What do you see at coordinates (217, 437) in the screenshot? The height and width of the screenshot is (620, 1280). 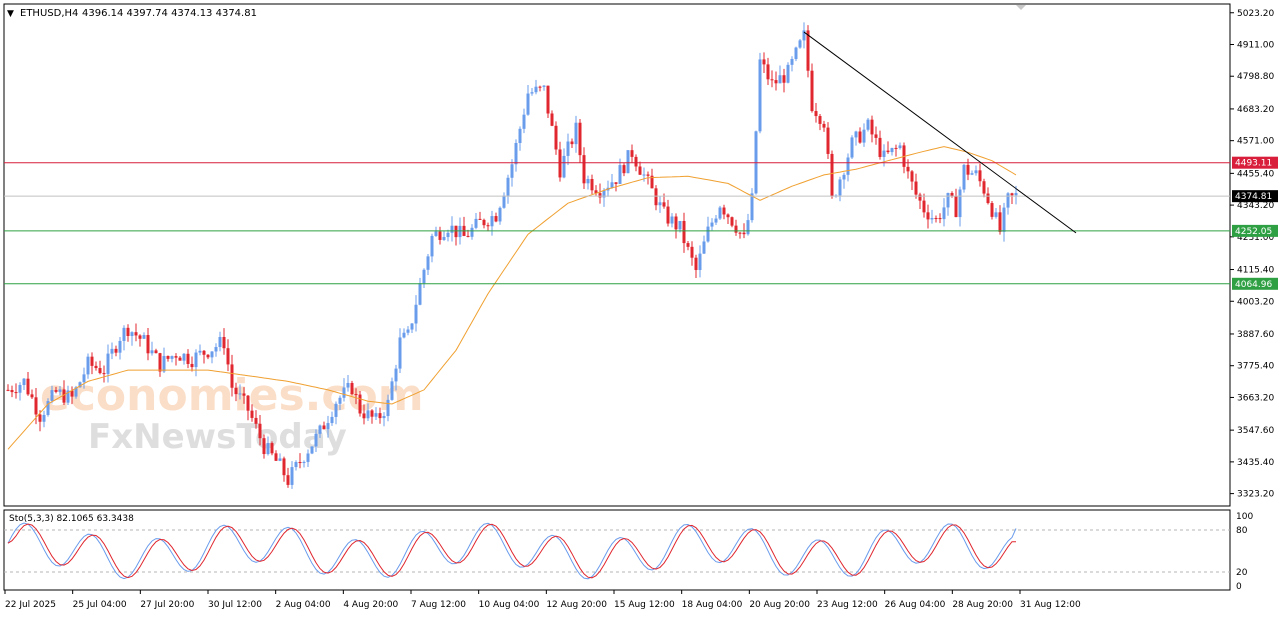 I see `watermark-sub-text: FxNewsToday` at bounding box center [217, 437].